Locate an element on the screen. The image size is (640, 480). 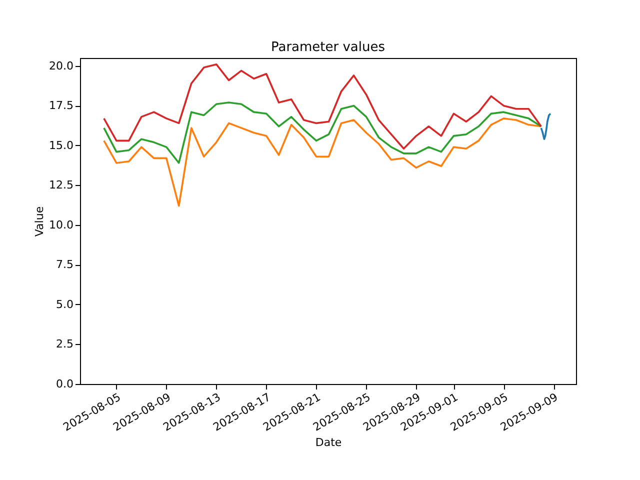
y-tick-label: 7.5 is located at coordinates (65, 265).